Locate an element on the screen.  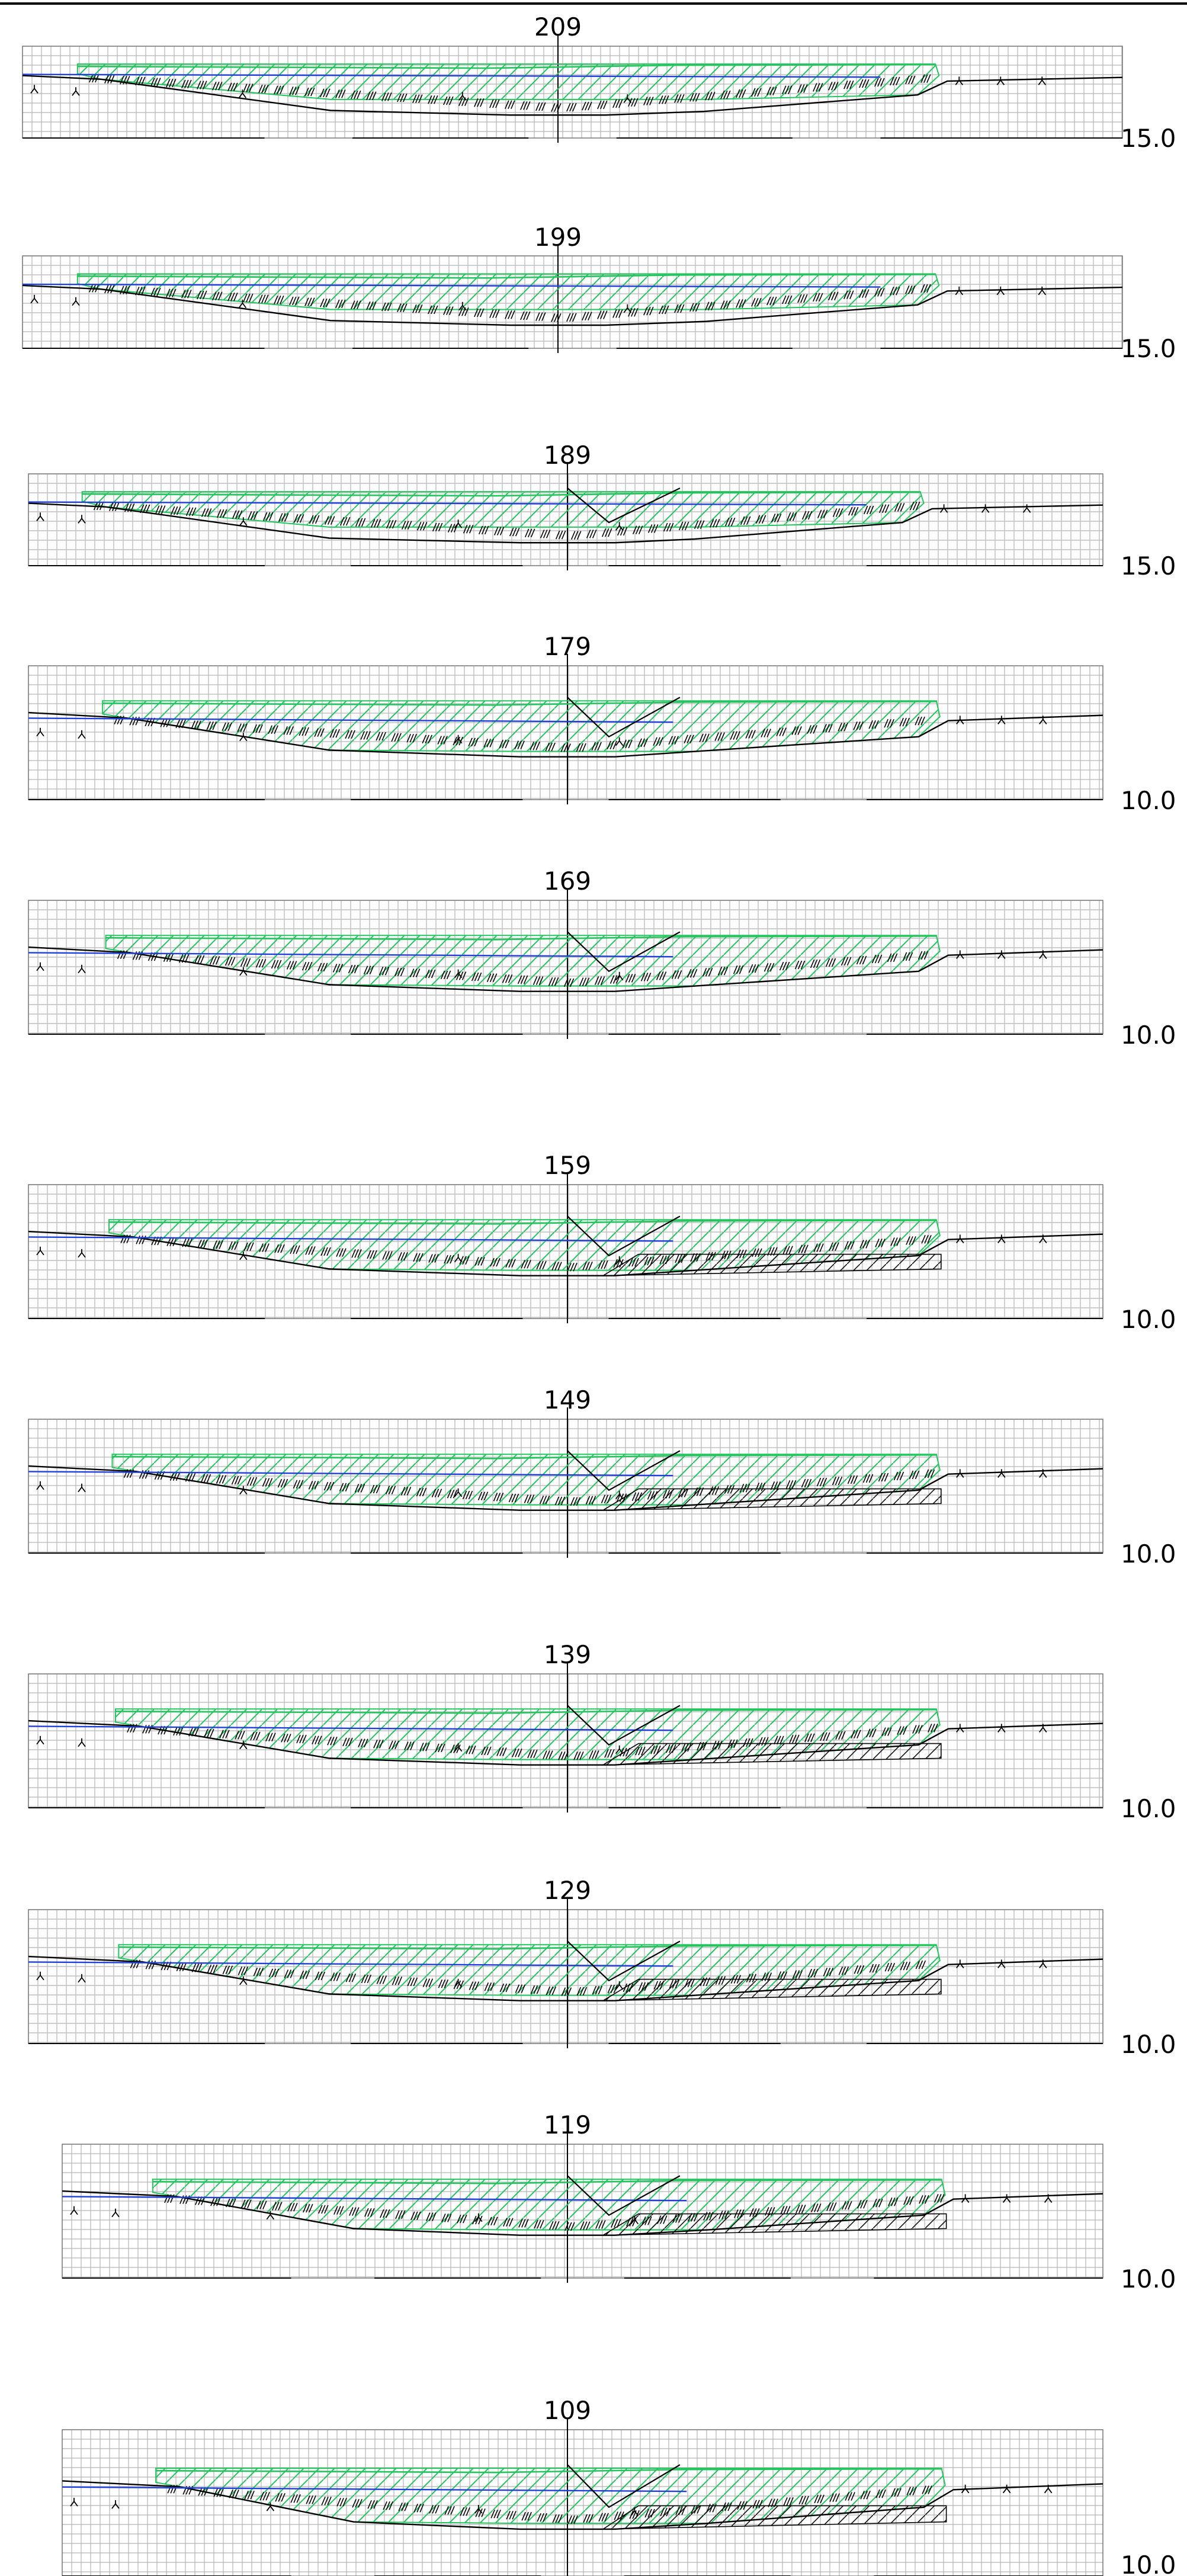
cross-section: 139 10.0 is located at coordinates (602, 1731).